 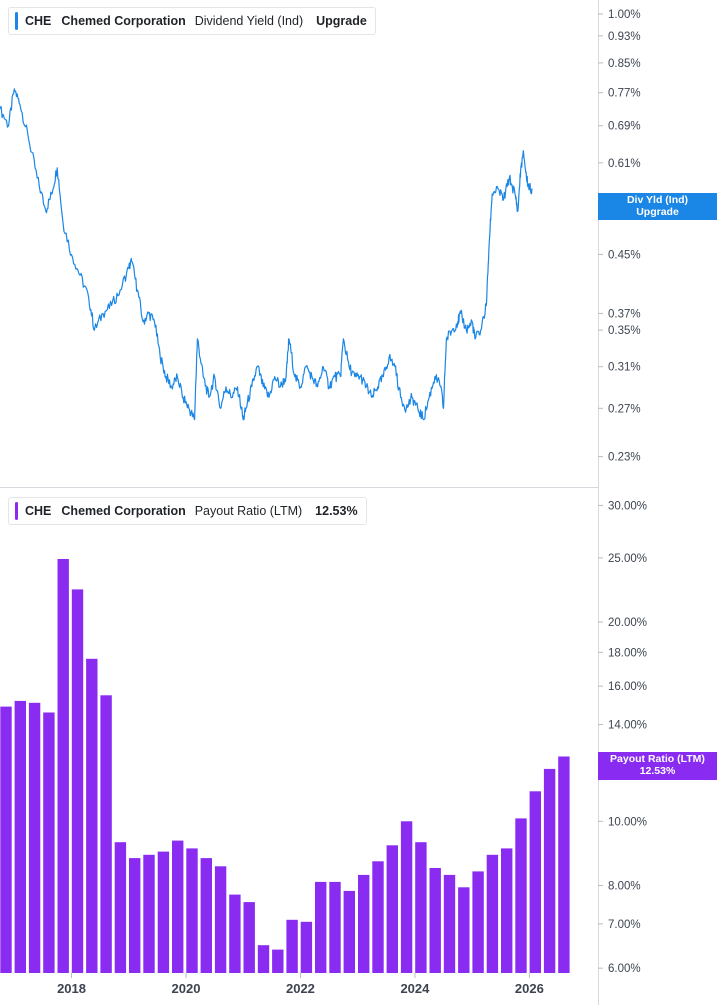 I want to click on tag-value: 12.53%, so click(x=657, y=771).